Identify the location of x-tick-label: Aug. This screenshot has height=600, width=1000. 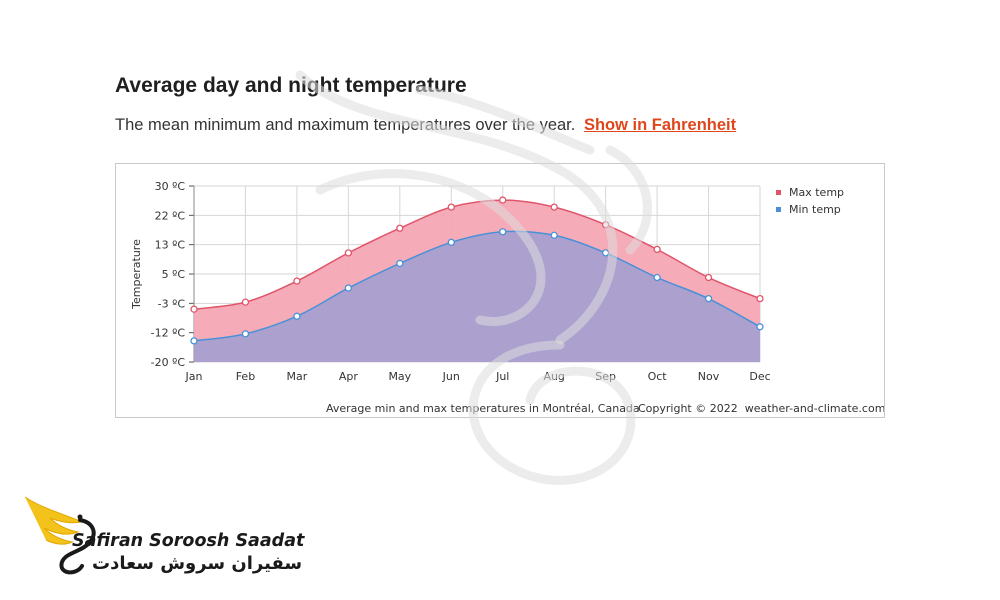
(553, 376).